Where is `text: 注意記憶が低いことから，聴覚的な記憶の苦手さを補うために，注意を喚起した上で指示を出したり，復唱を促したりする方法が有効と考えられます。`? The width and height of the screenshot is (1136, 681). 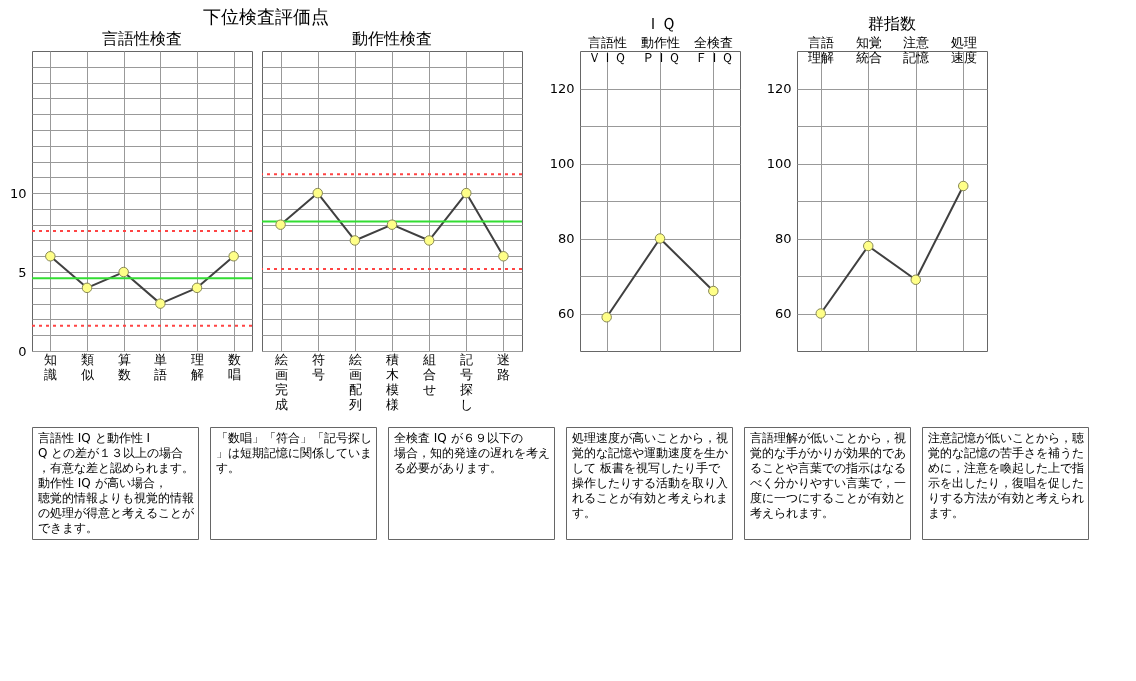 text: 注意記憶が低いことから，聴覚的な記憶の苦手さを補うために，注意を喚起した上で指示を出したり，復唱を促したりする方法が有効と考えられます。 is located at coordinates (1006, 475).